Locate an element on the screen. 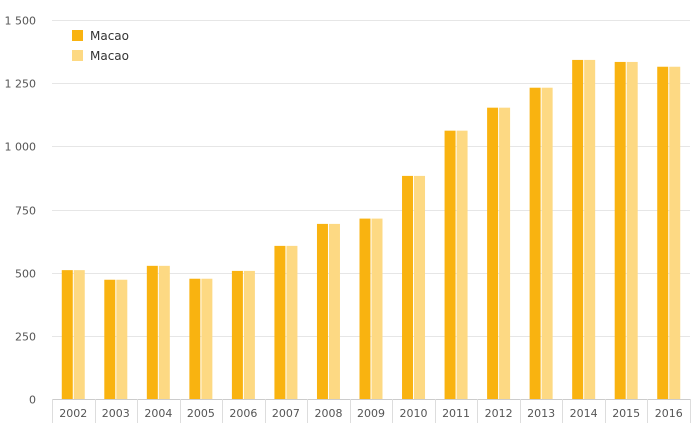 This screenshot has width=700, height=433. x-tick-label: 2003 is located at coordinates (116, 413).